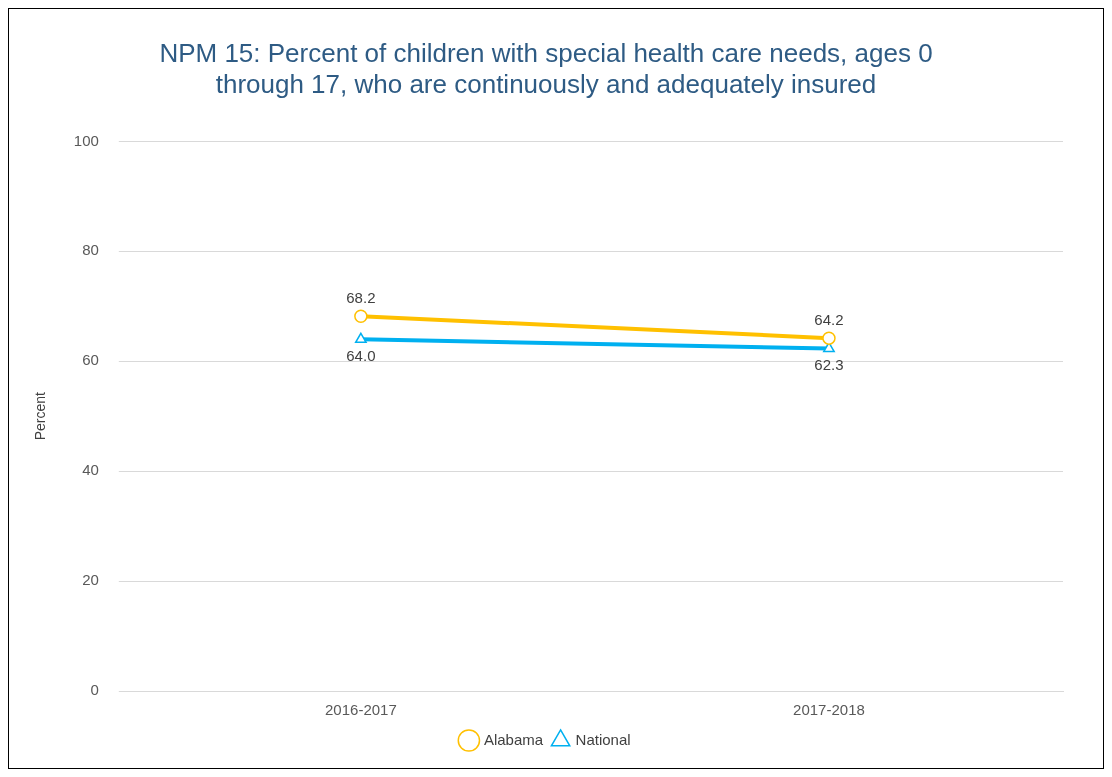  Describe the element at coordinates (90, 250) in the screenshot. I see `y-tick-label: 80` at that location.